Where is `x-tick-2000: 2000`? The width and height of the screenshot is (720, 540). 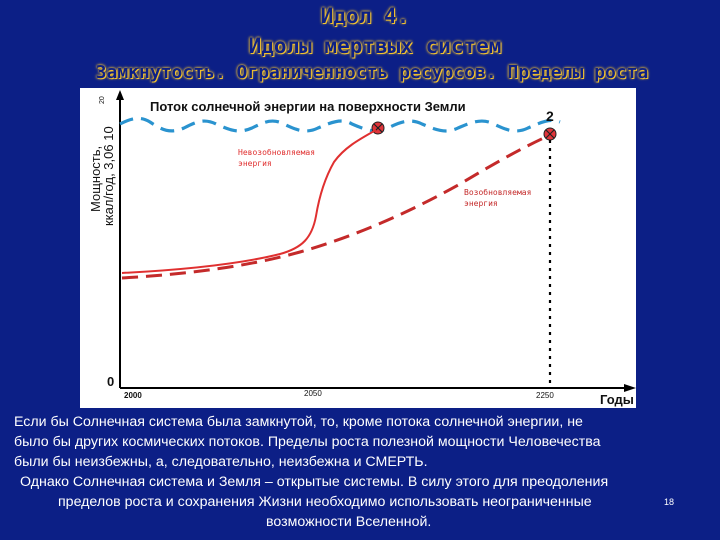 x-tick-2000: 2000 is located at coordinates (133, 395).